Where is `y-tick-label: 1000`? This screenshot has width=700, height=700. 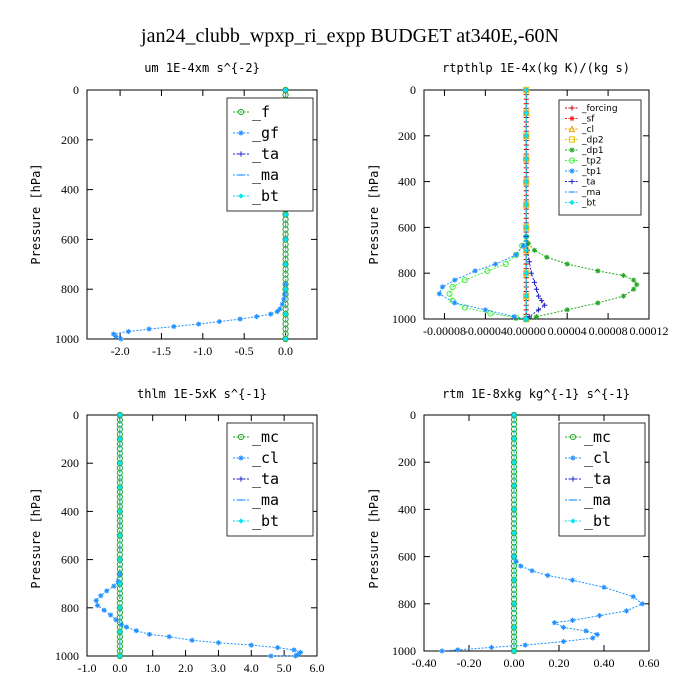
y-tick-label: 1000 is located at coordinates (67, 656).